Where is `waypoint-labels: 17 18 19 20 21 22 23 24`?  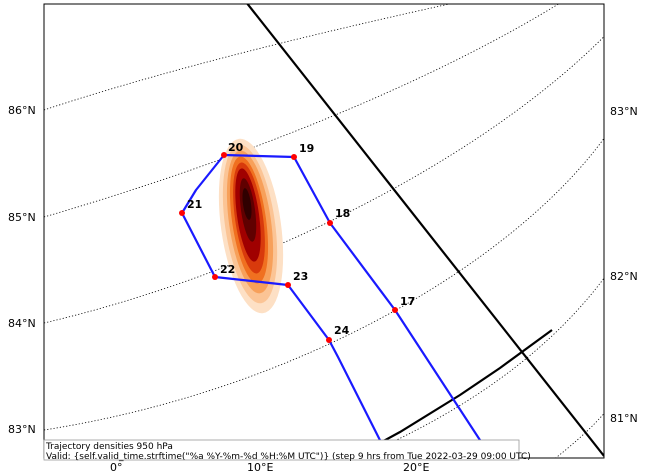 waypoint-labels: 17 18 19 20 21 22 23 24 is located at coordinates (301, 239).